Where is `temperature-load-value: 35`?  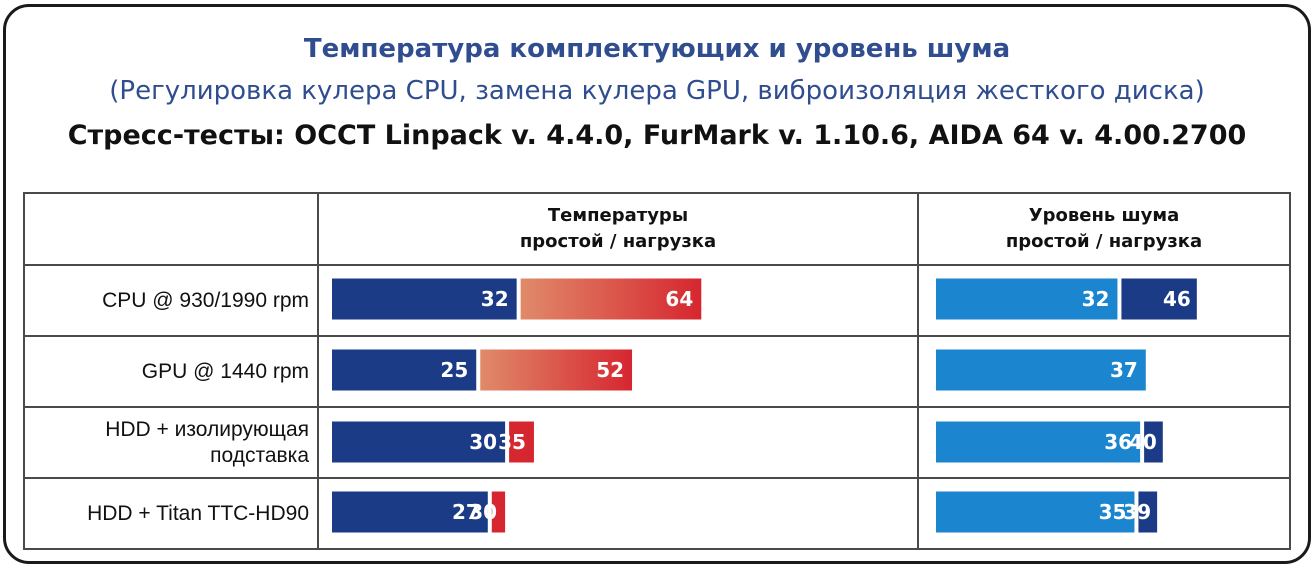 temperature-load-value: 35 is located at coordinates (512, 442).